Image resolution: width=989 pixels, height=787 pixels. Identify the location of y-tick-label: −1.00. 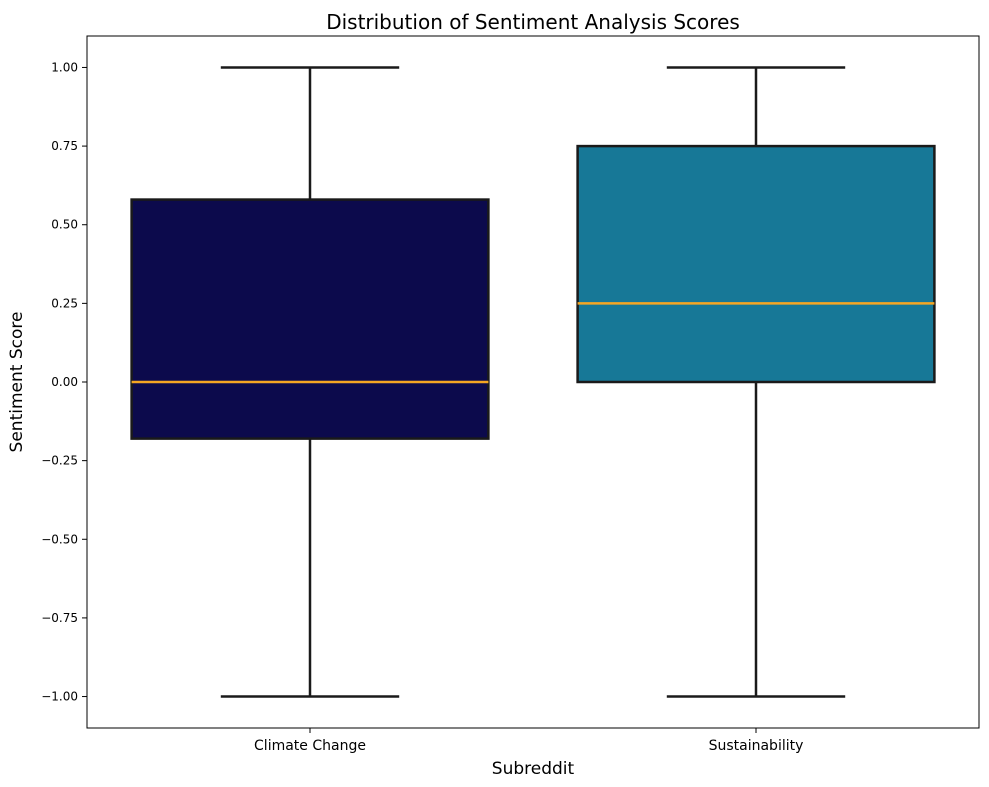
(59, 697).